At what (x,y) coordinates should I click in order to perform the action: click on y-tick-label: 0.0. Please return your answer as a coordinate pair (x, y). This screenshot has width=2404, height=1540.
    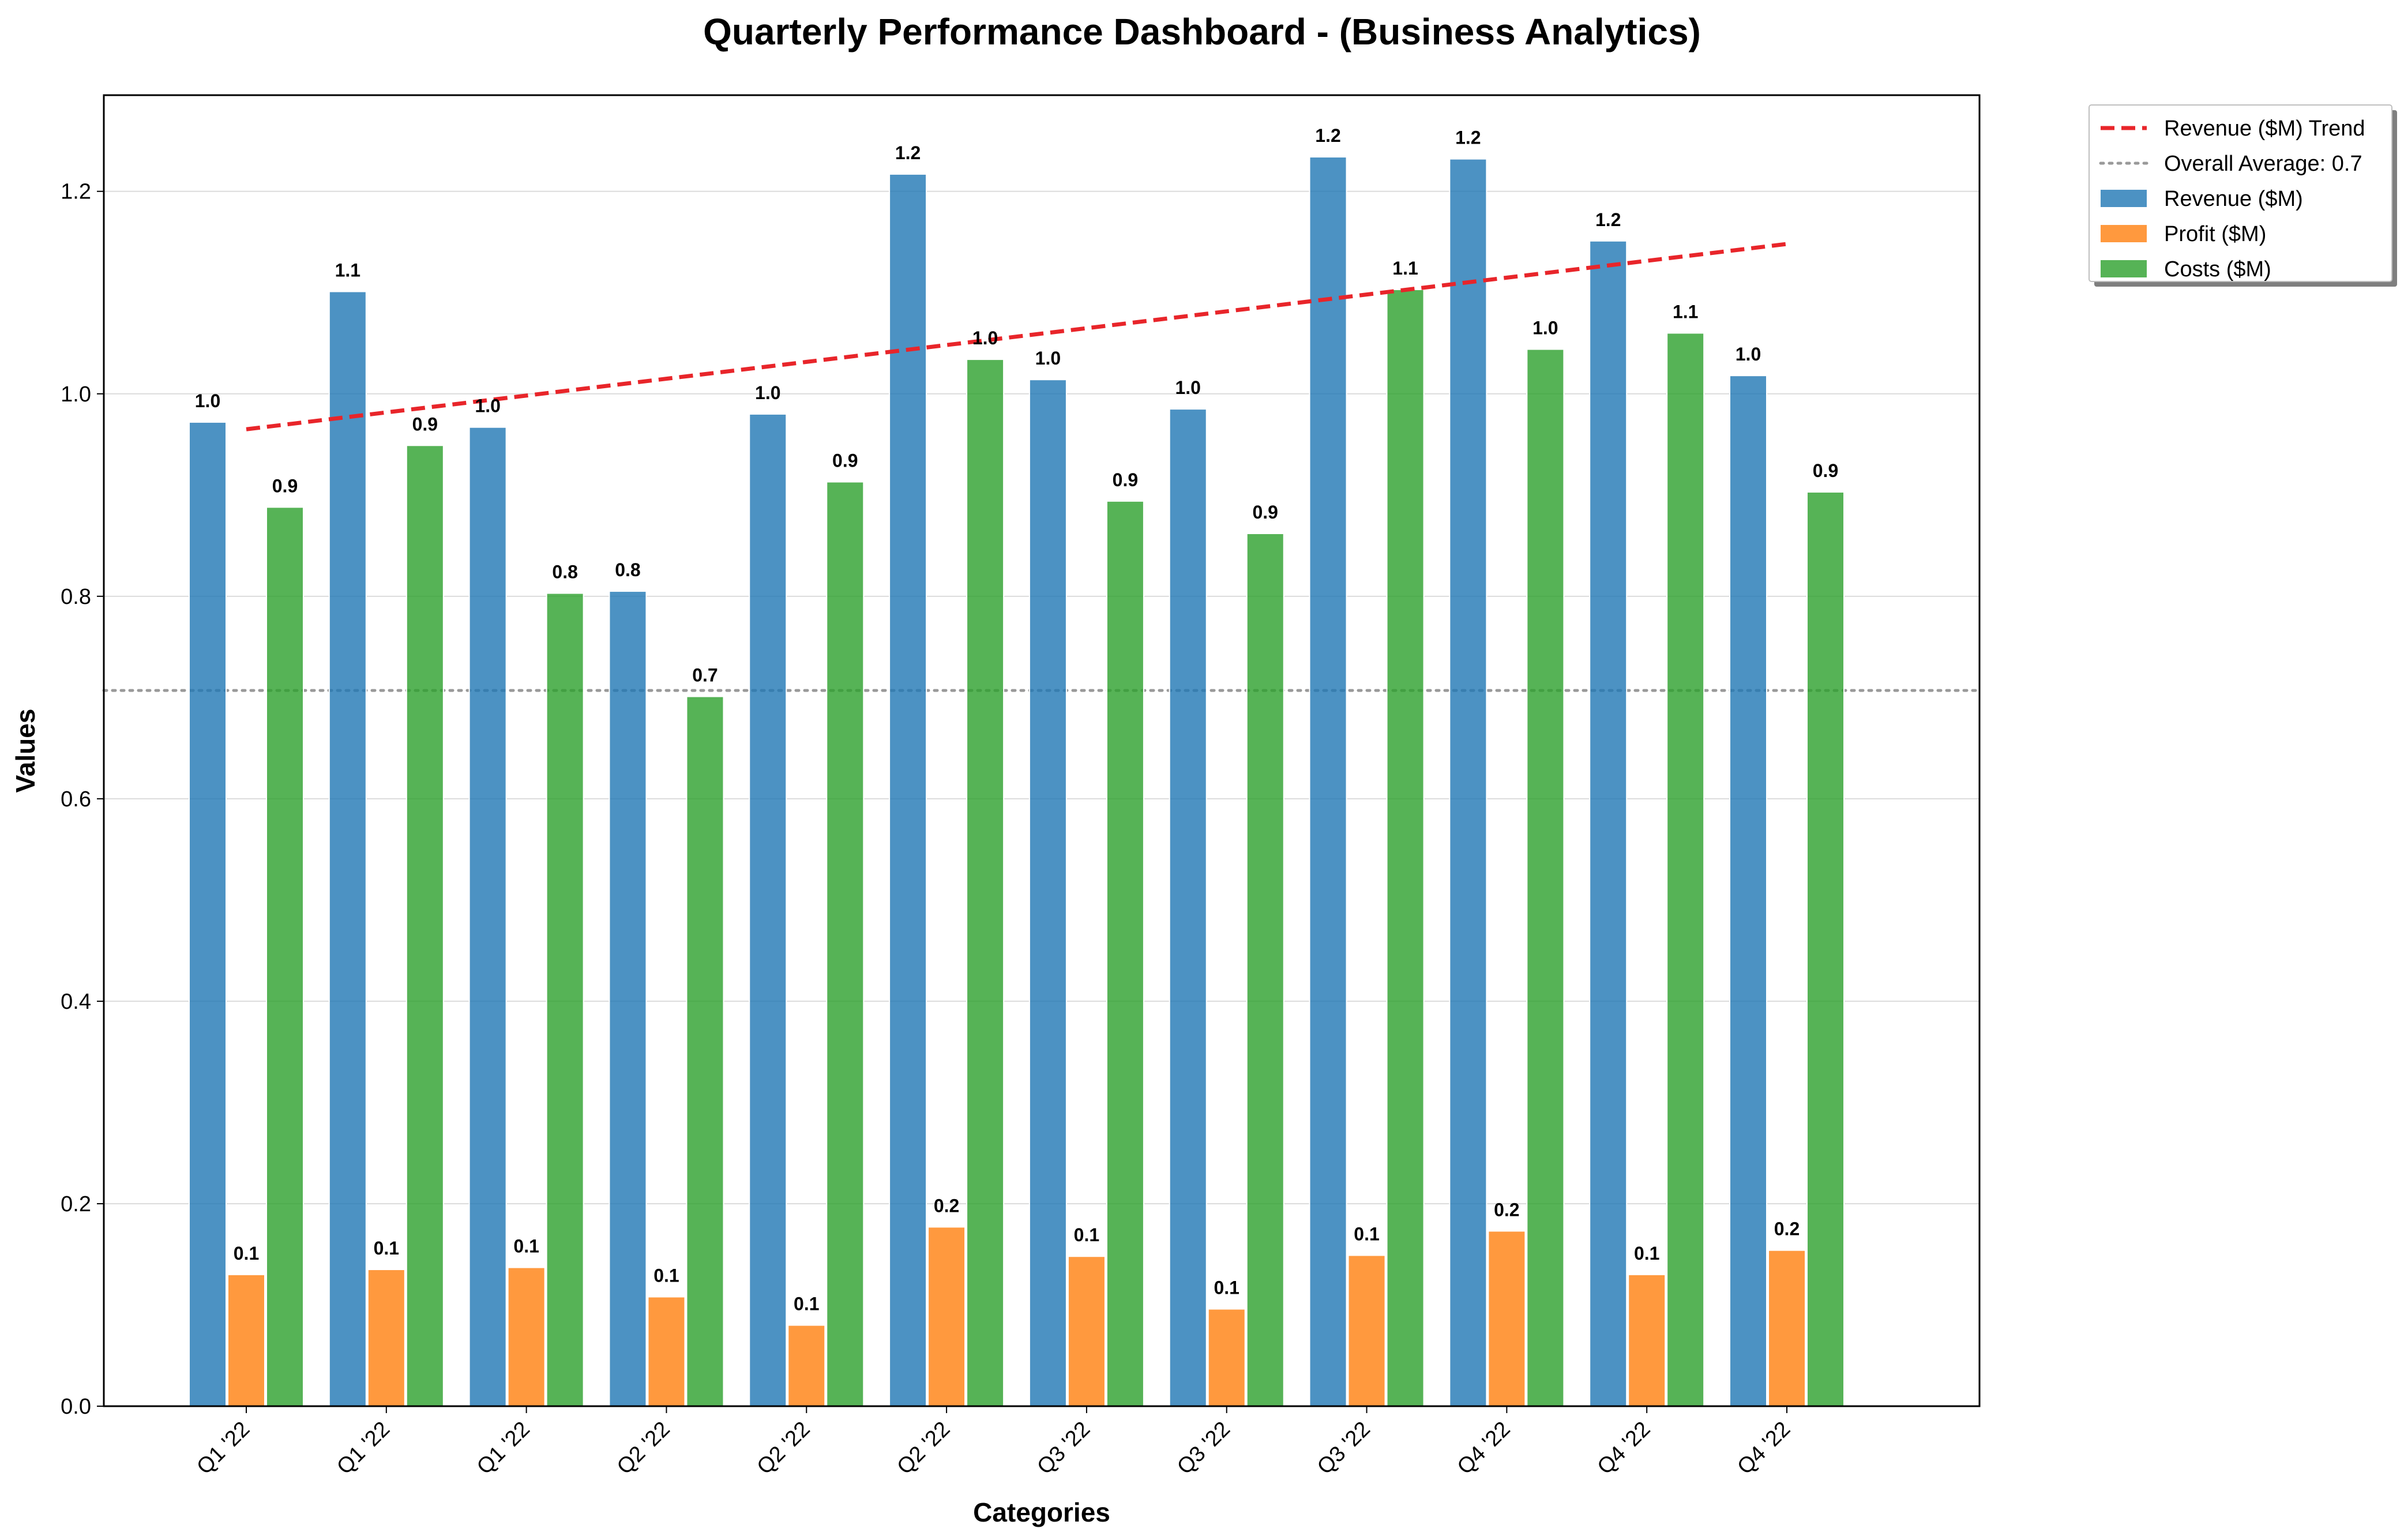
    Looking at the image, I should click on (76, 1407).